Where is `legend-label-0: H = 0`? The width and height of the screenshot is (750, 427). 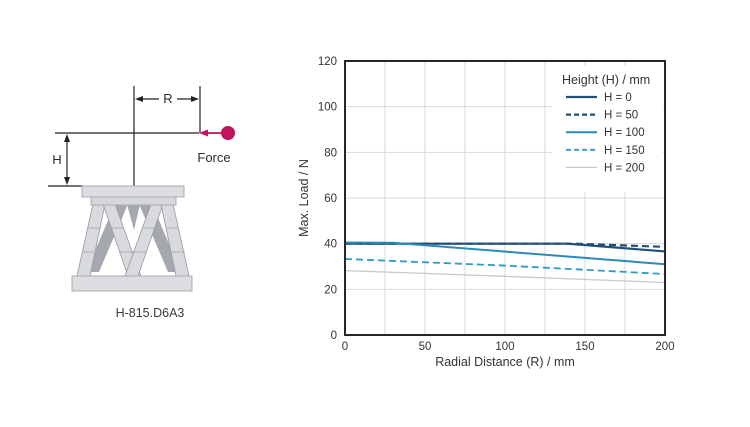 legend-label-0: H = 0 is located at coordinates (618, 98).